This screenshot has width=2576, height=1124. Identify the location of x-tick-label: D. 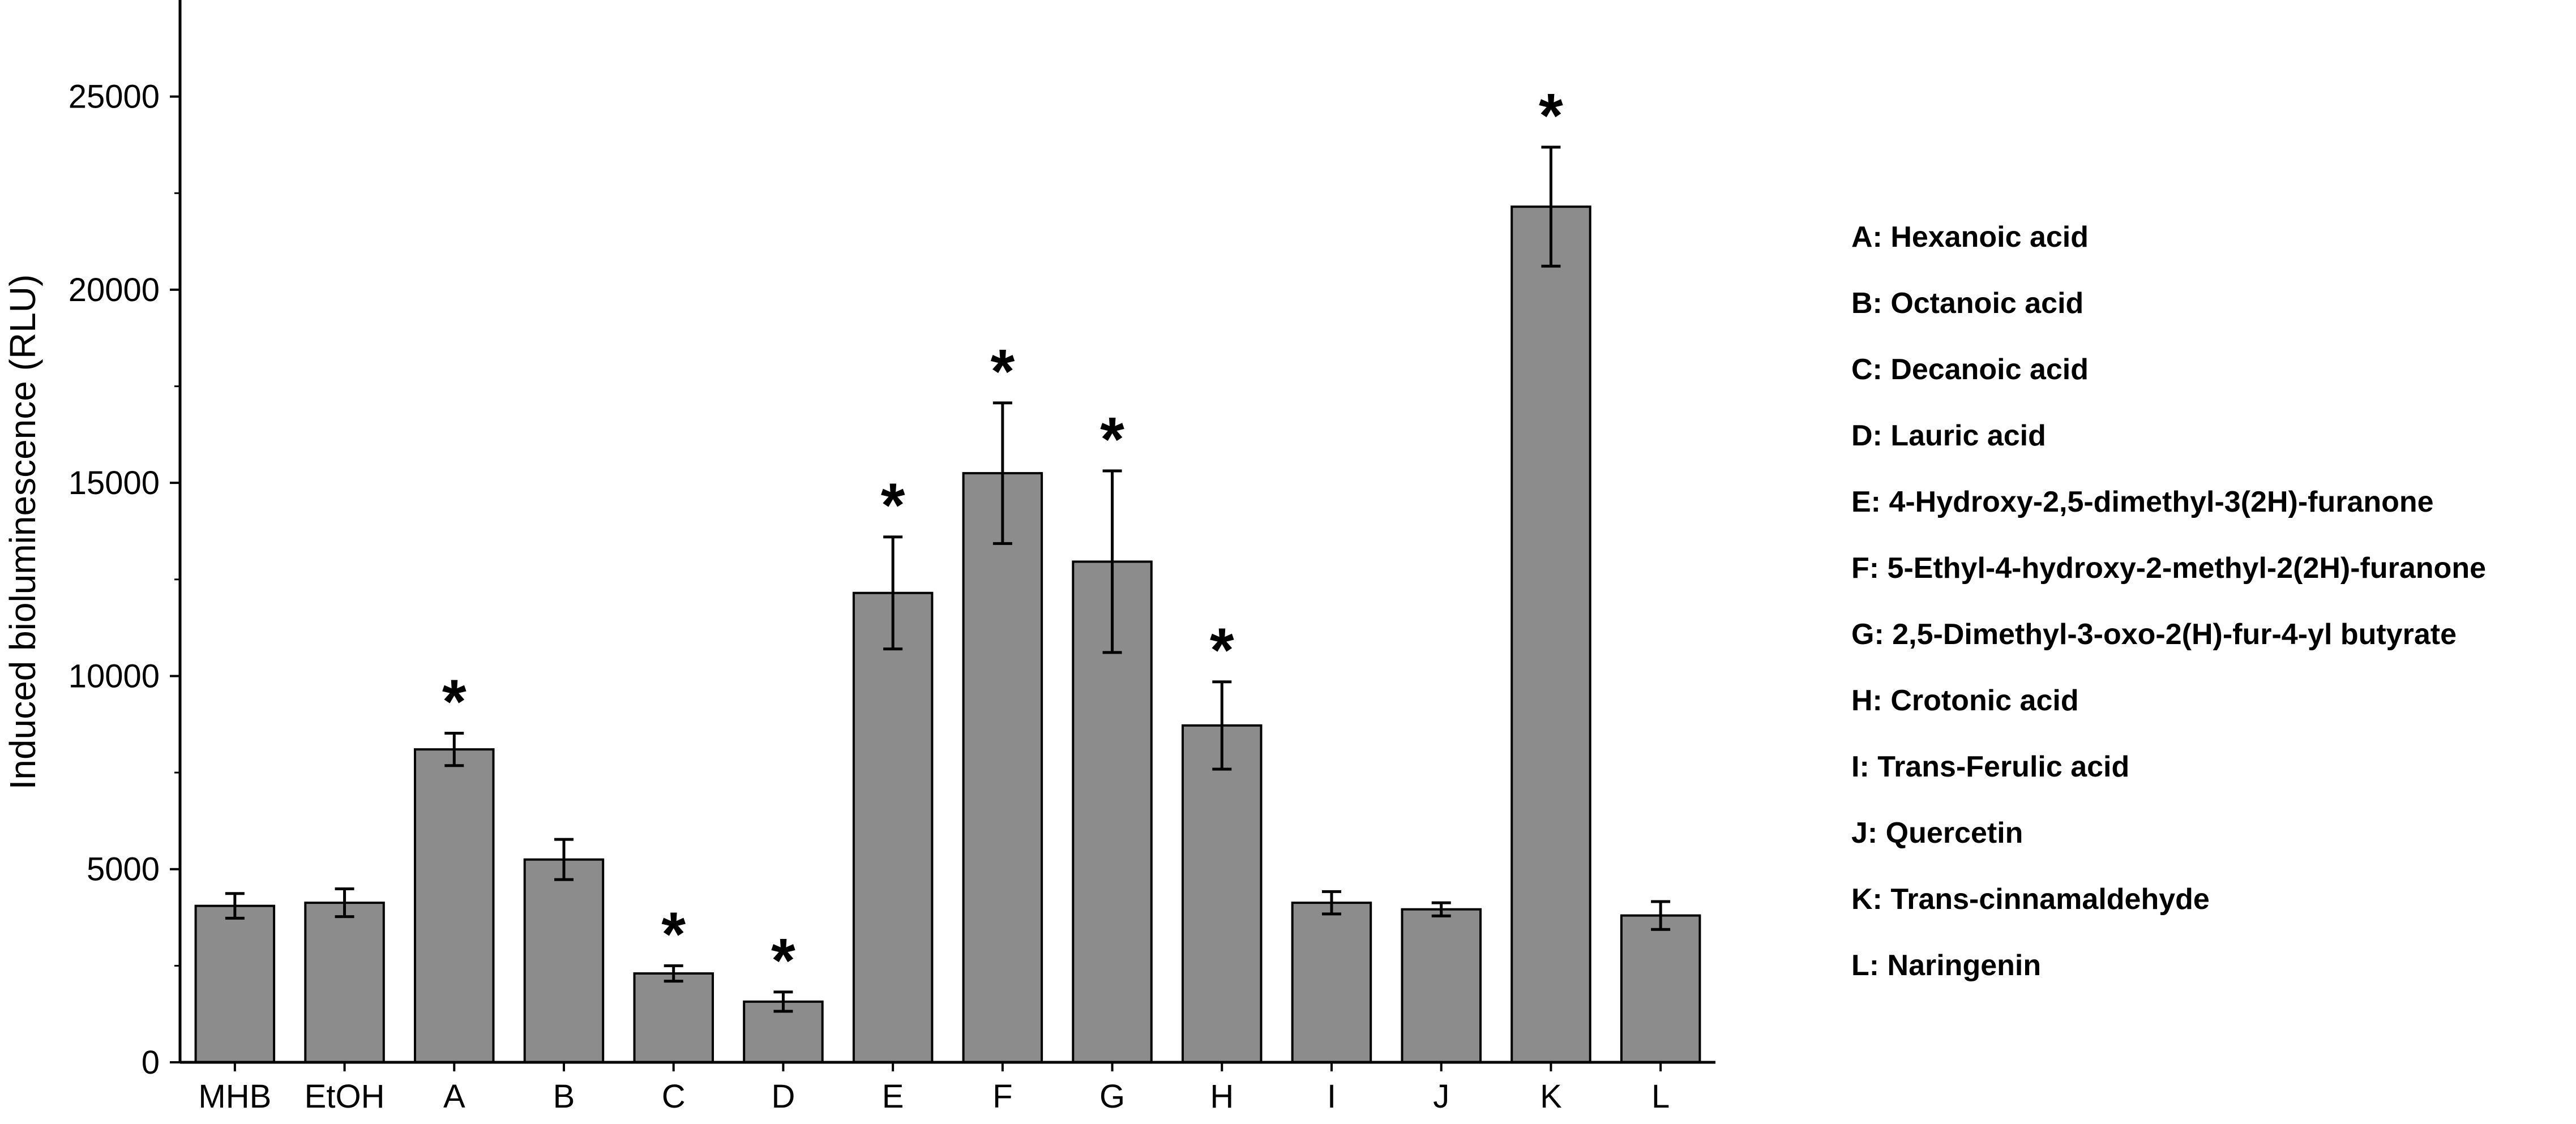
(783, 1096).